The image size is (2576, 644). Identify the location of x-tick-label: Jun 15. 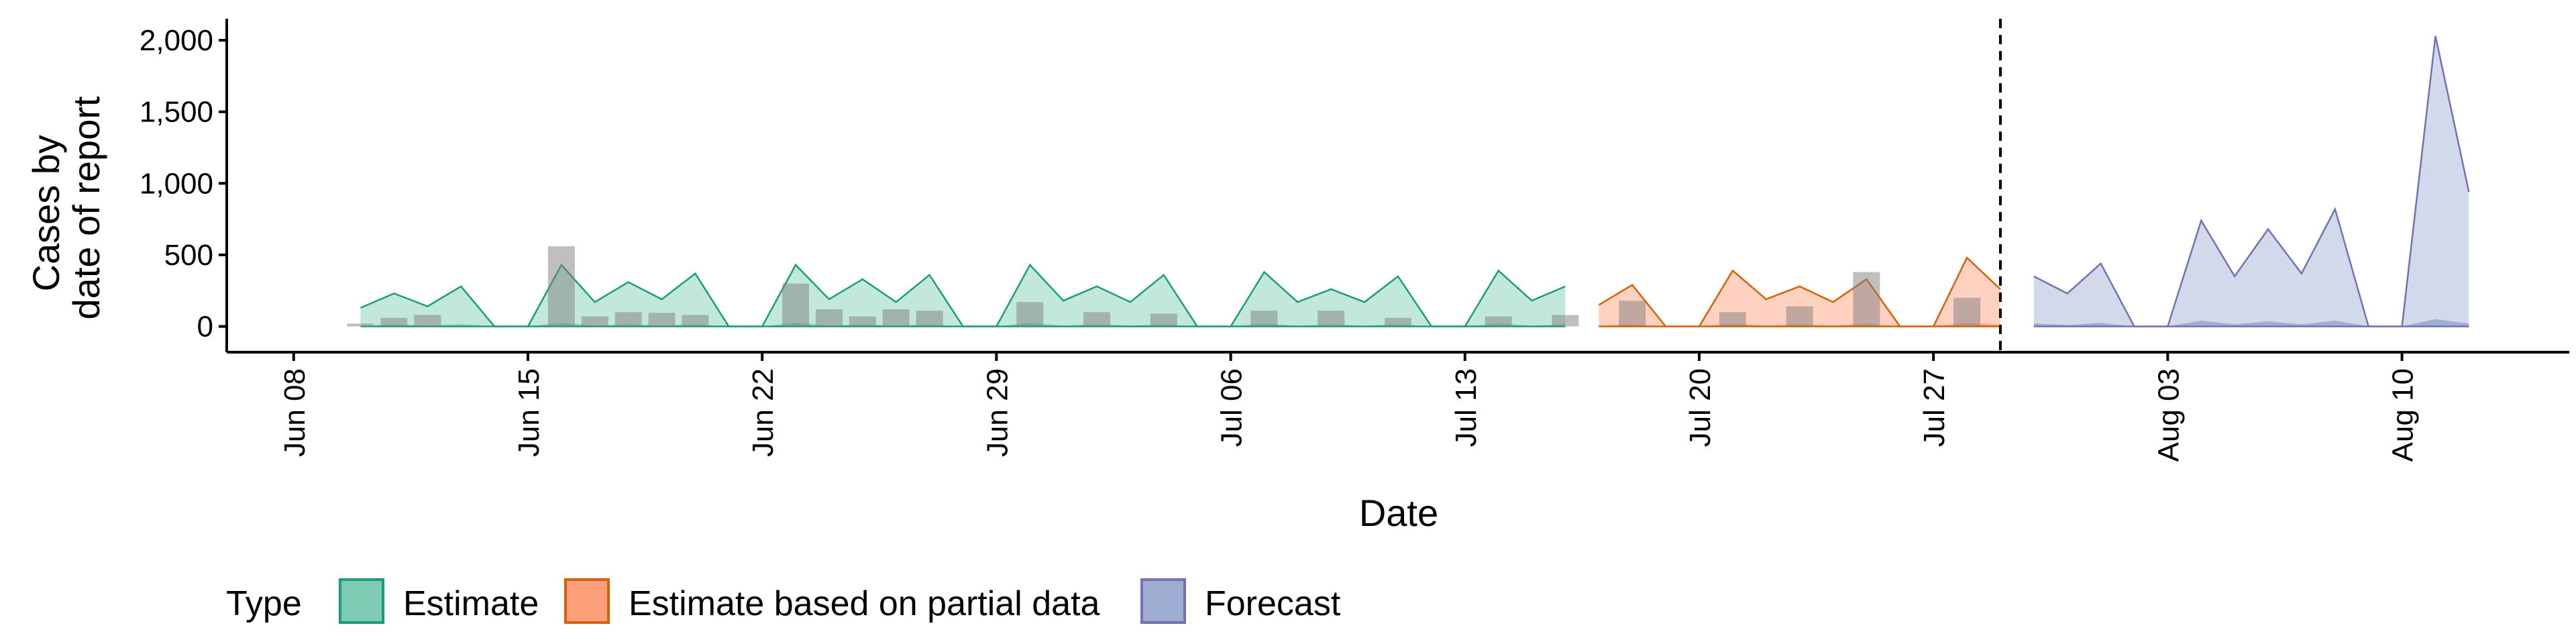
(529, 412).